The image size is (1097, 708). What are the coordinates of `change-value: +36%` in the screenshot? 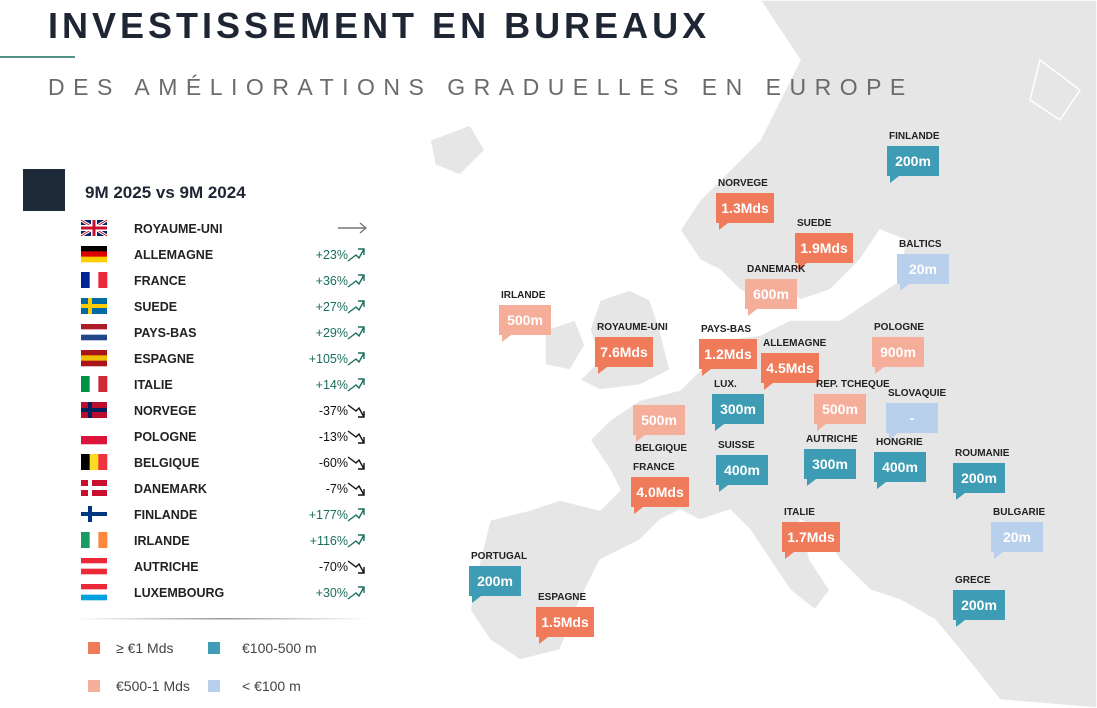 It's located at (332, 281).